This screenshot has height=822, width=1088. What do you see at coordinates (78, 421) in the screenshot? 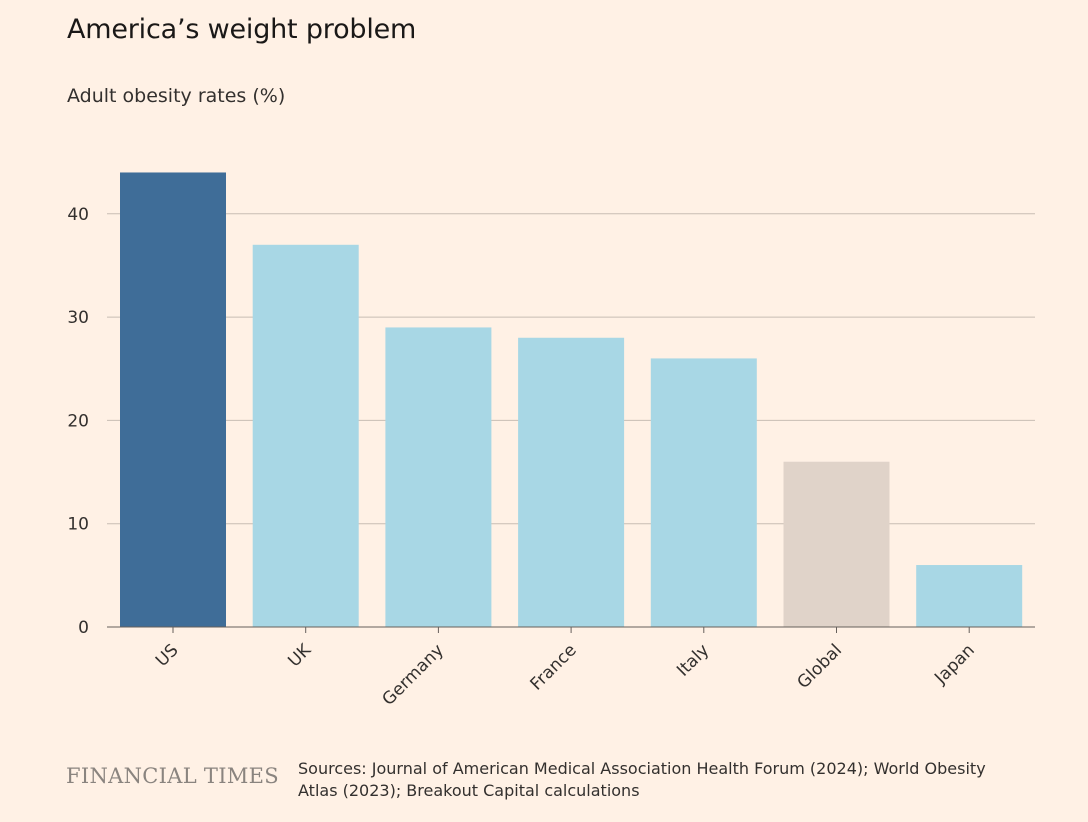
I see `y-tick-label-20: 20` at bounding box center [78, 421].